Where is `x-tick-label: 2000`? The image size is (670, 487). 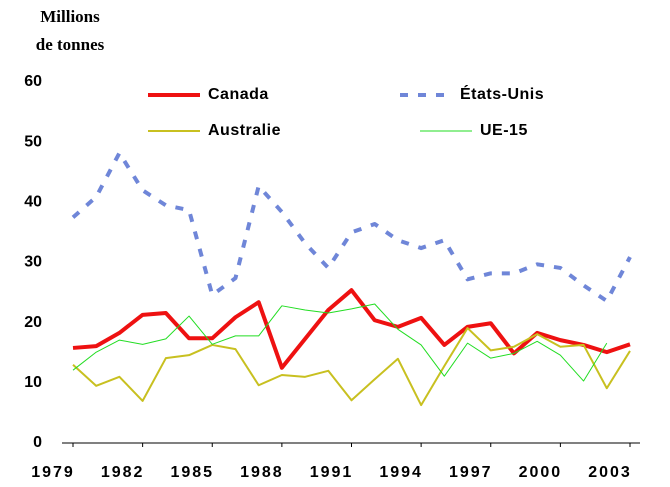
x-tick-label: 2000 is located at coordinates (541, 472).